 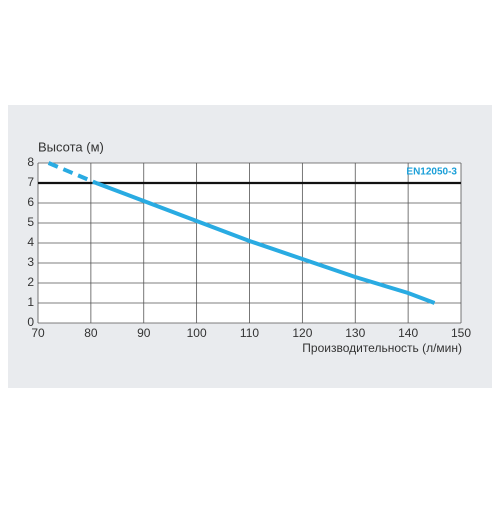 What do you see at coordinates (38, 333) in the screenshot?
I see `x-tick-label: 70` at bounding box center [38, 333].